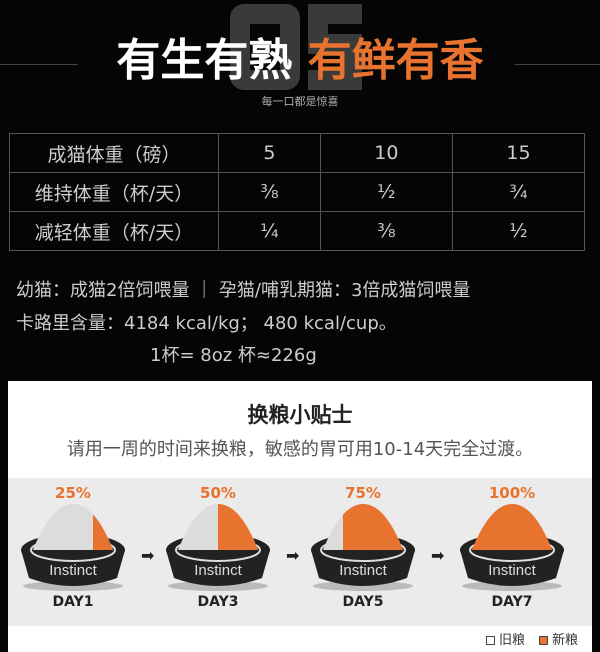 This screenshot has width=600, height=652. Describe the element at coordinates (233, 355) in the screenshot. I see `info-line: 1杯= 8oz 杯≈226g` at that location.